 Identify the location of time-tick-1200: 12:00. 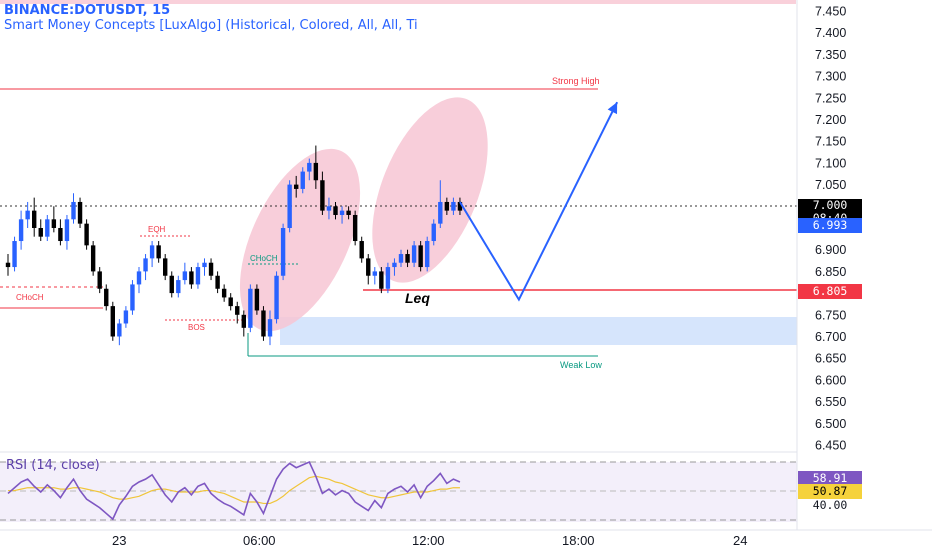
(428, 540).